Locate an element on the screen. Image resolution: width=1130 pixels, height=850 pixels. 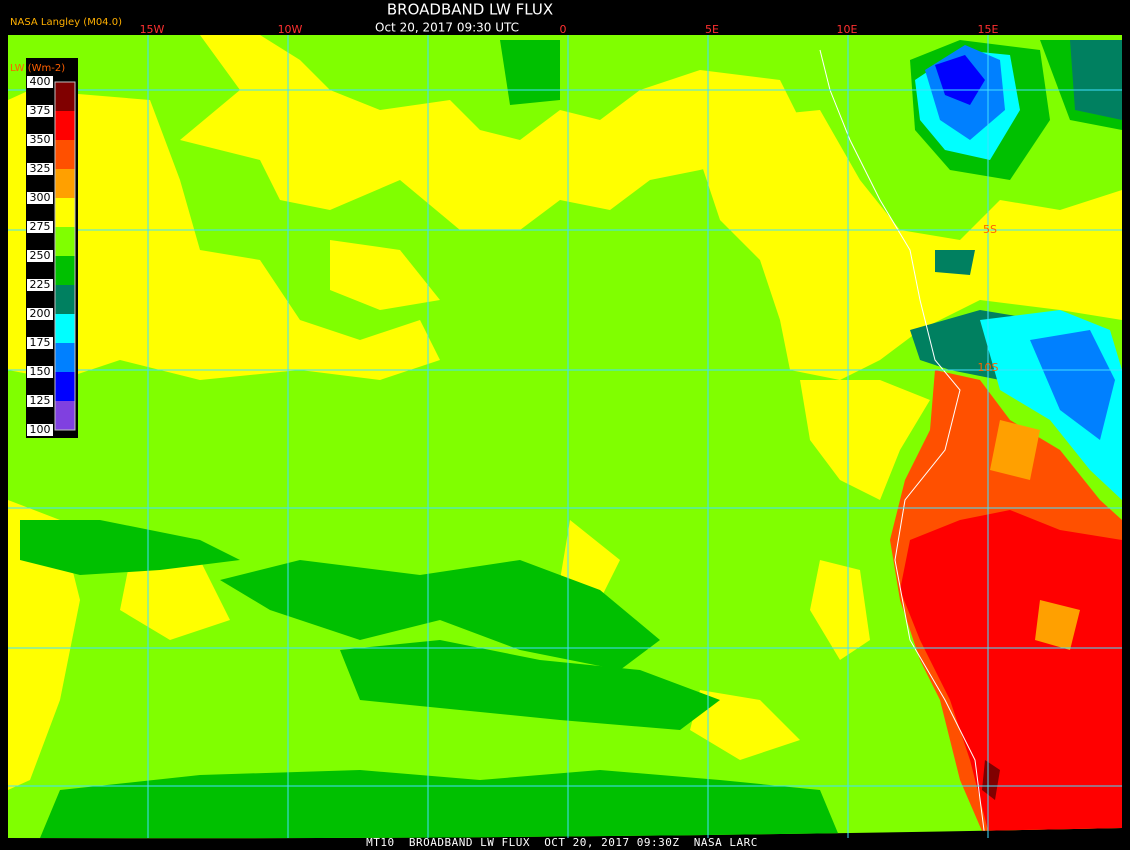
colorbar-tick-label: 375 is located at coordinates (40, 110).